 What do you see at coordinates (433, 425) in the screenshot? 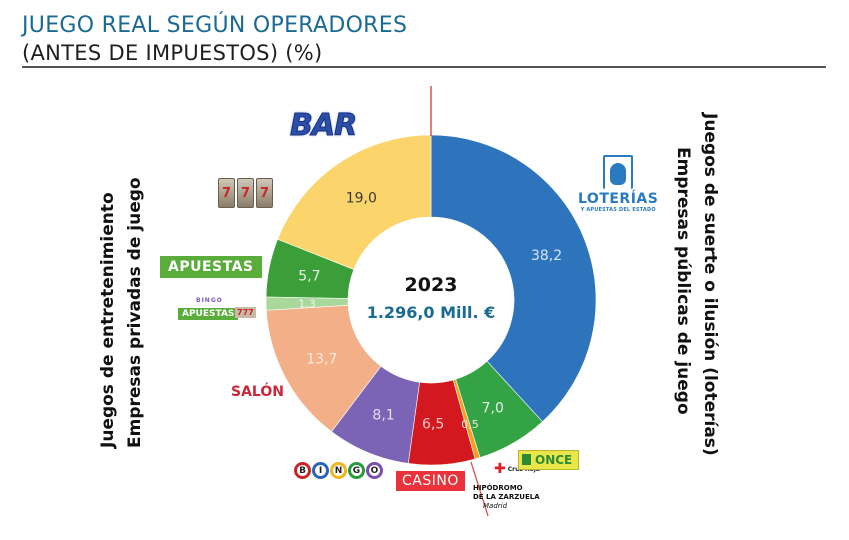
I see `slice-label: 6,5` at bounding box center [433, 425].